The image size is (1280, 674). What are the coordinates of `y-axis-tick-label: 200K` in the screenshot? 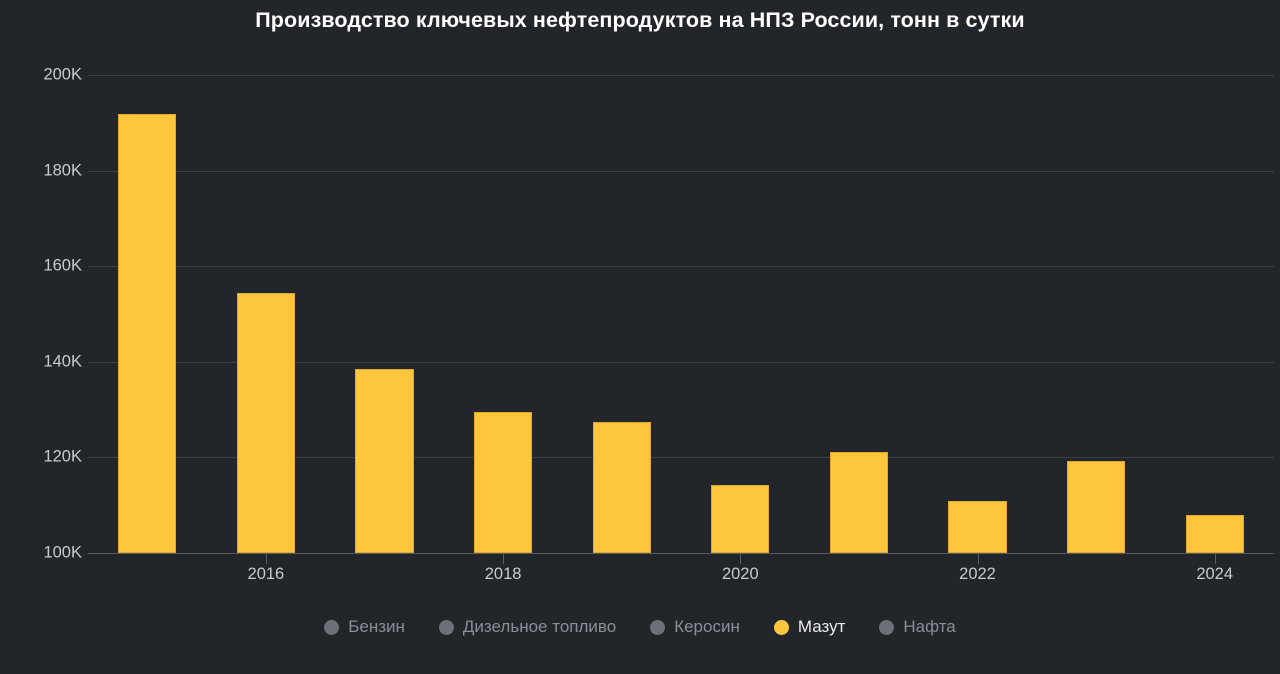 It's located at (62, 74).